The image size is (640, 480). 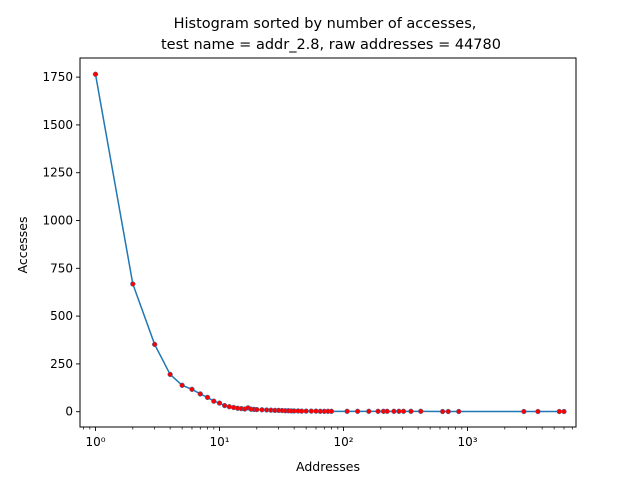 What do you see at coordinates (219, 442) in the screenshot?
I see `x-tick-label: 10¹` at bounding box center [219, 442].